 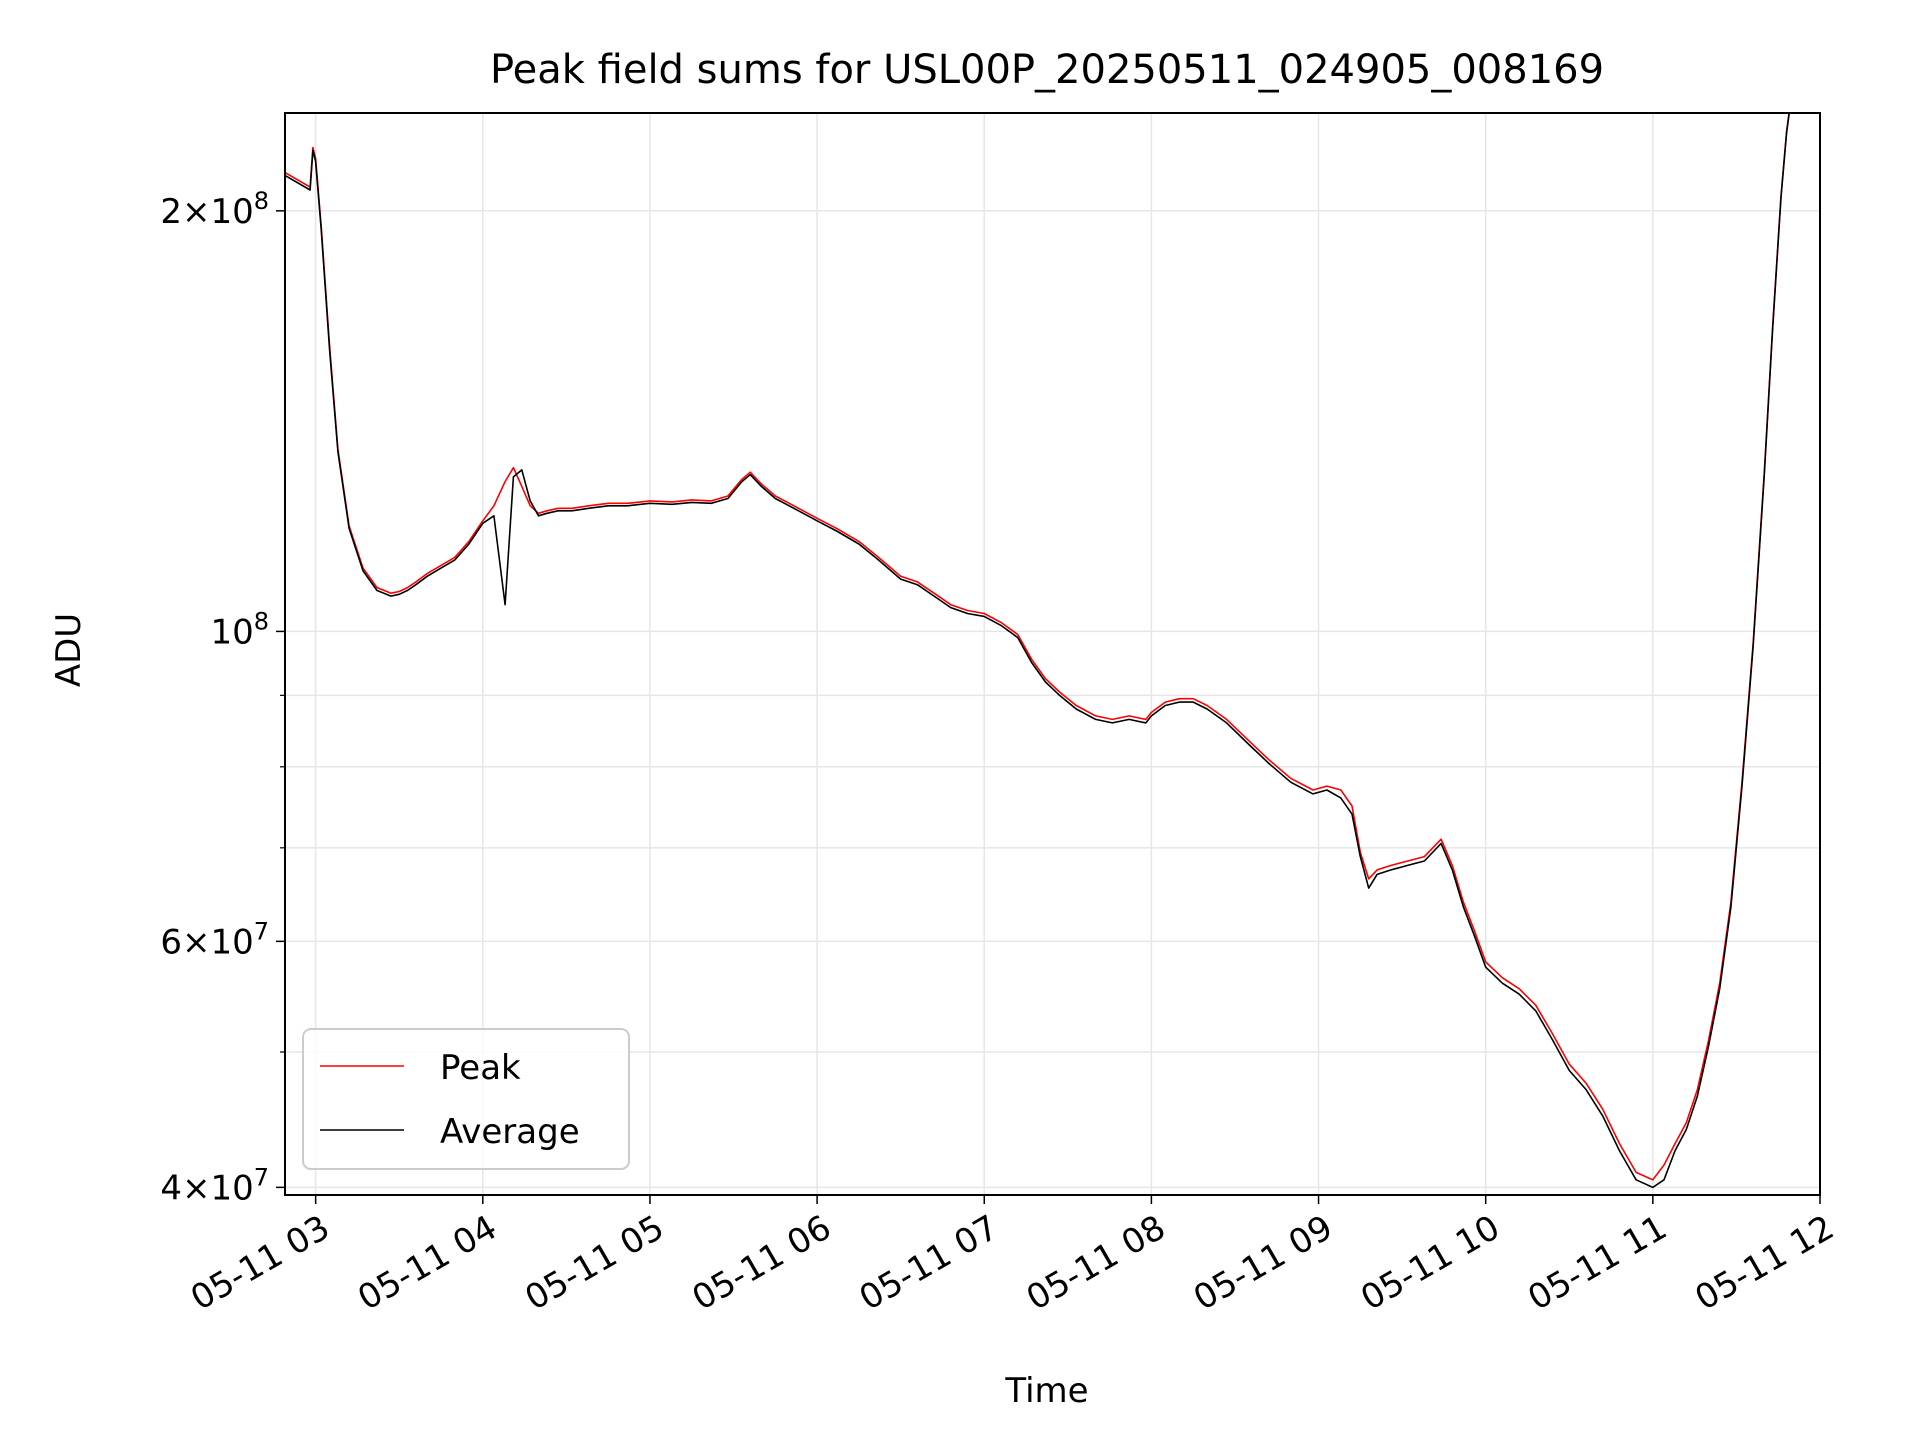 What do you see at coordinates (214, 1185) in the screenshot?
I see `y-tick-label: 4×107` at bounding box center [214, 1185].